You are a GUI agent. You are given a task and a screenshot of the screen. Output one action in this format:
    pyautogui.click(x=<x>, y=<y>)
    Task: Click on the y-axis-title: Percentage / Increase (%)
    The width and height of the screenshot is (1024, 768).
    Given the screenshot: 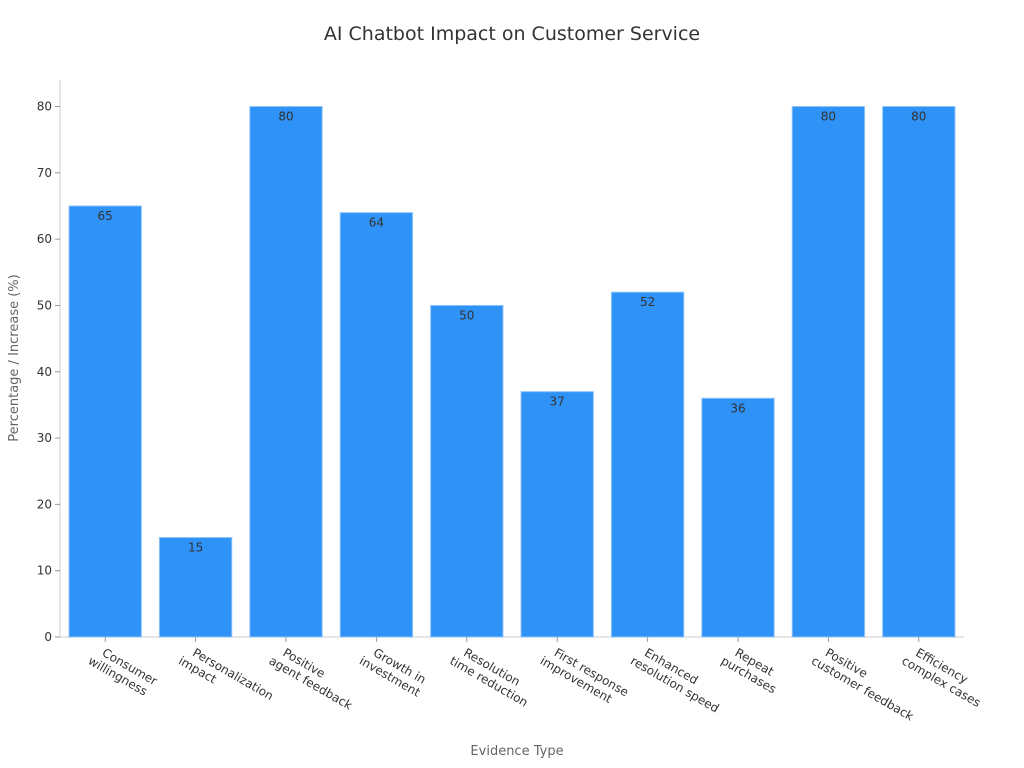 What is the action you would take?
    pyautogui.click(x=14, y=357)
    